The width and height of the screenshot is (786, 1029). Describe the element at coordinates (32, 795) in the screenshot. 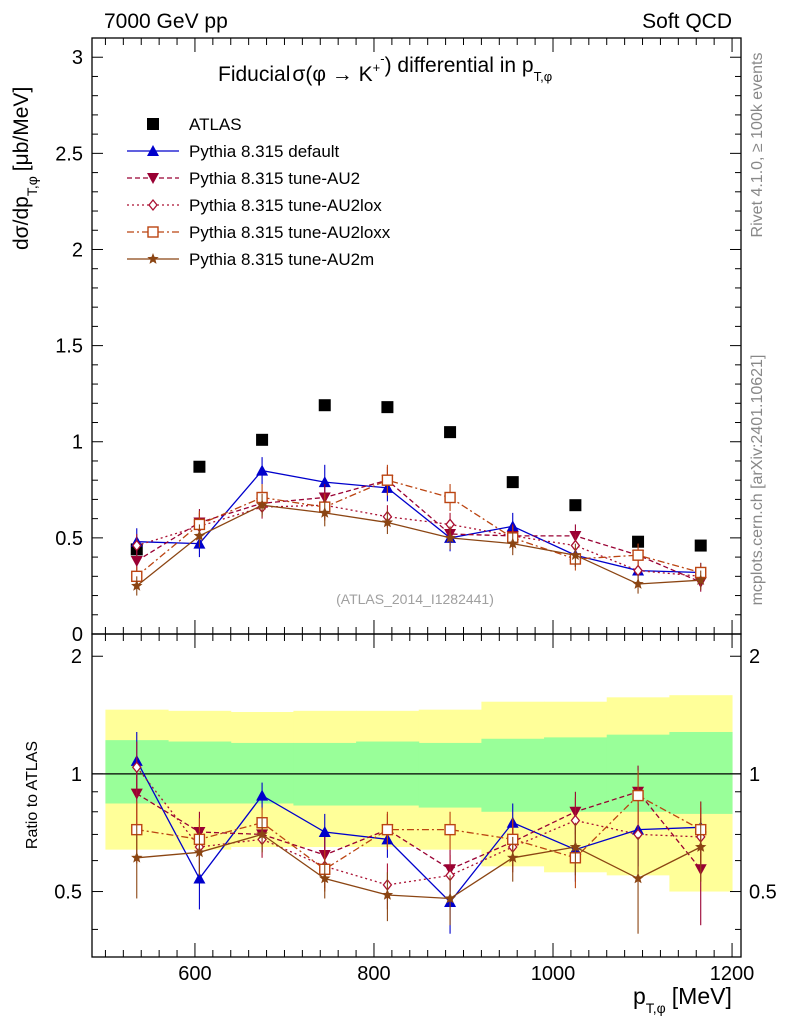

I see `ratio-y-axis-label: Ratio to ATLAS` at that location.